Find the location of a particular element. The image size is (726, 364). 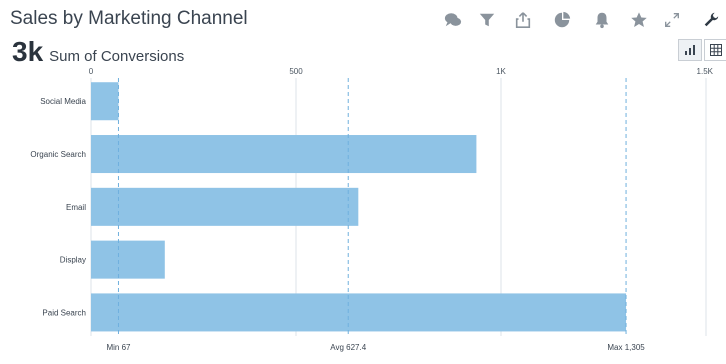

bell-icon is located at coordinates (602, 20).